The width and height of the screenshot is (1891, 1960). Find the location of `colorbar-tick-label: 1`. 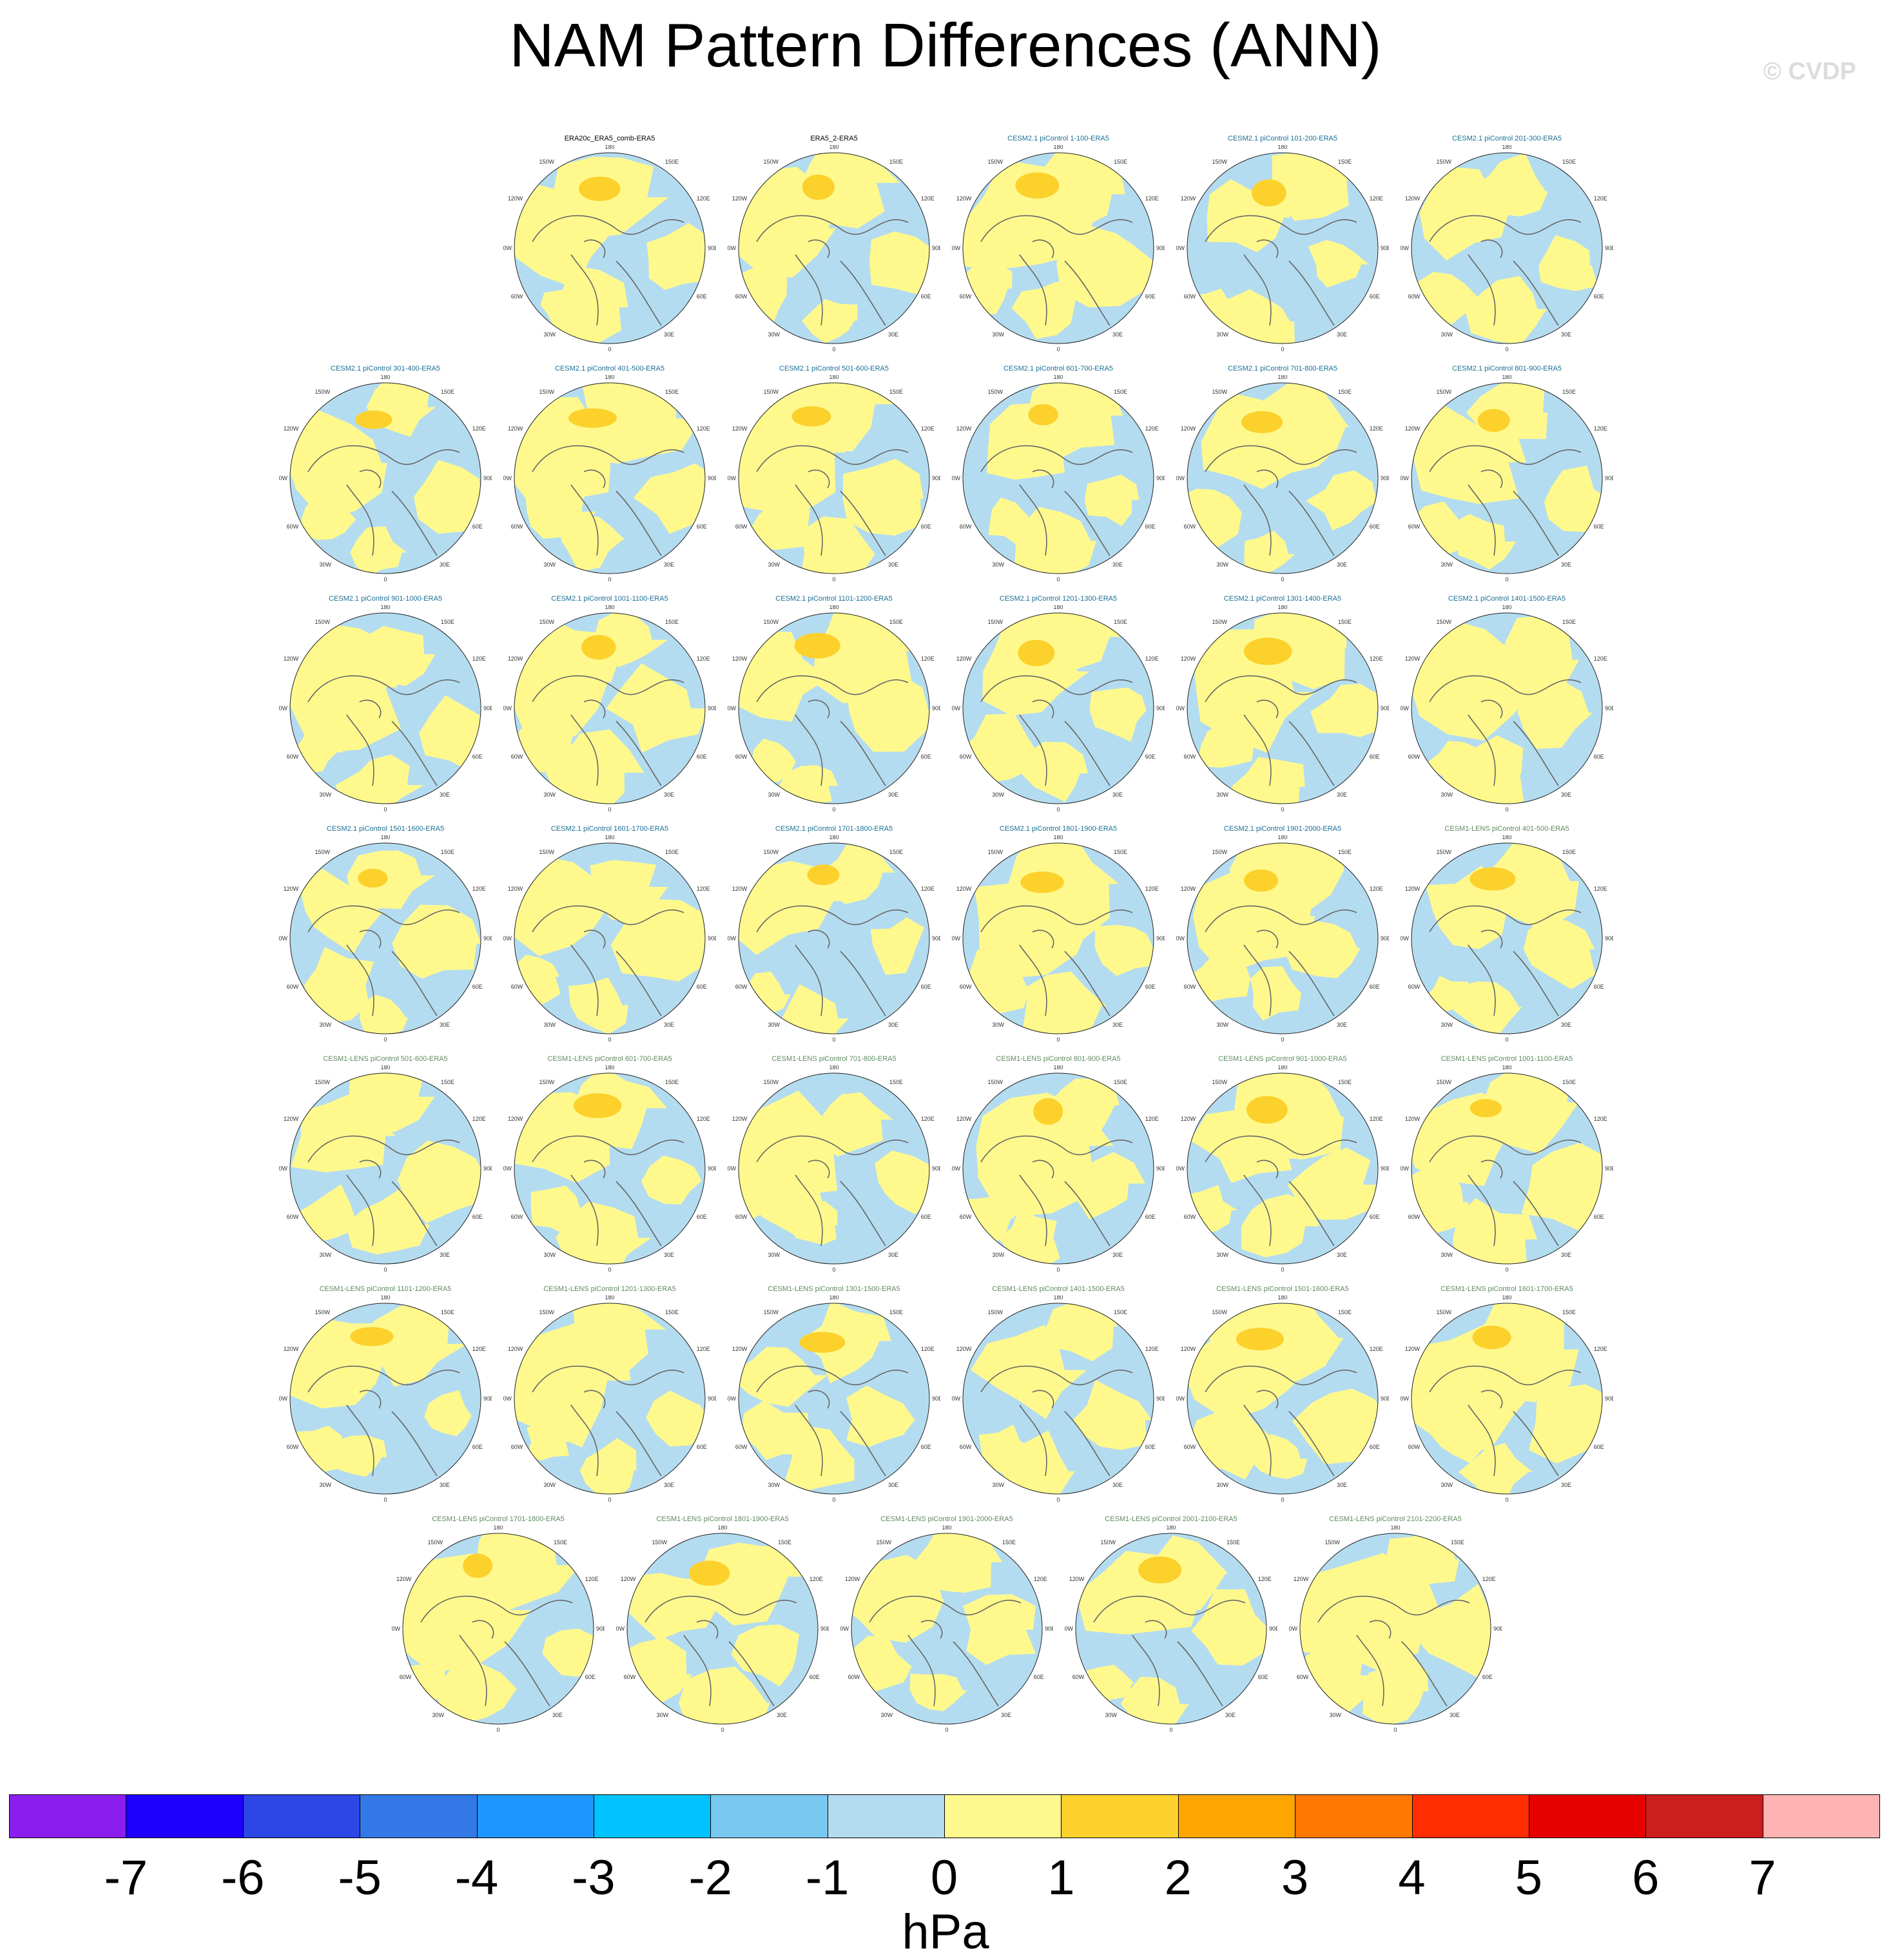

colorbar-tick-label: 1 is located at coordinates (1061, 1878).